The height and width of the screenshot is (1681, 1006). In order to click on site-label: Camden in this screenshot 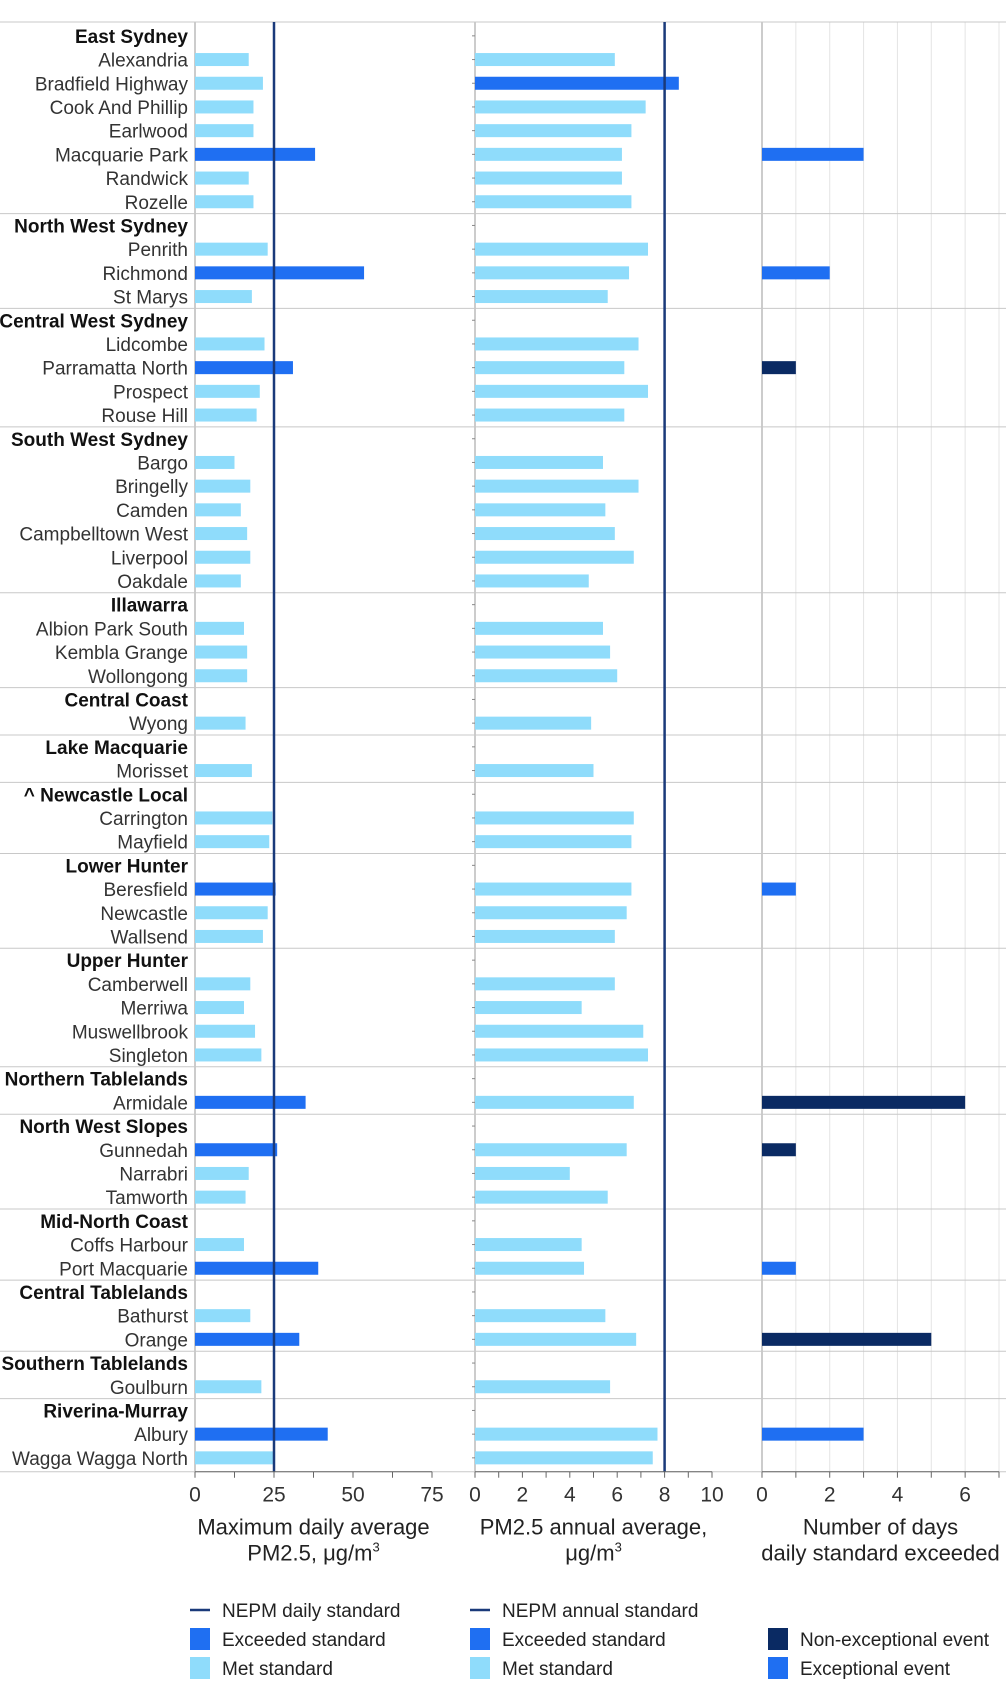, I will do `click(152, 511)`.